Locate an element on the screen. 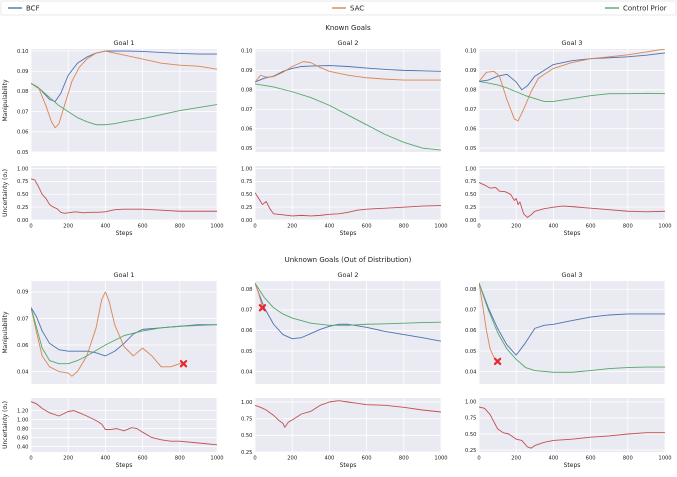  y-tick-label: 0.09 is located at coordinates (23, 72).